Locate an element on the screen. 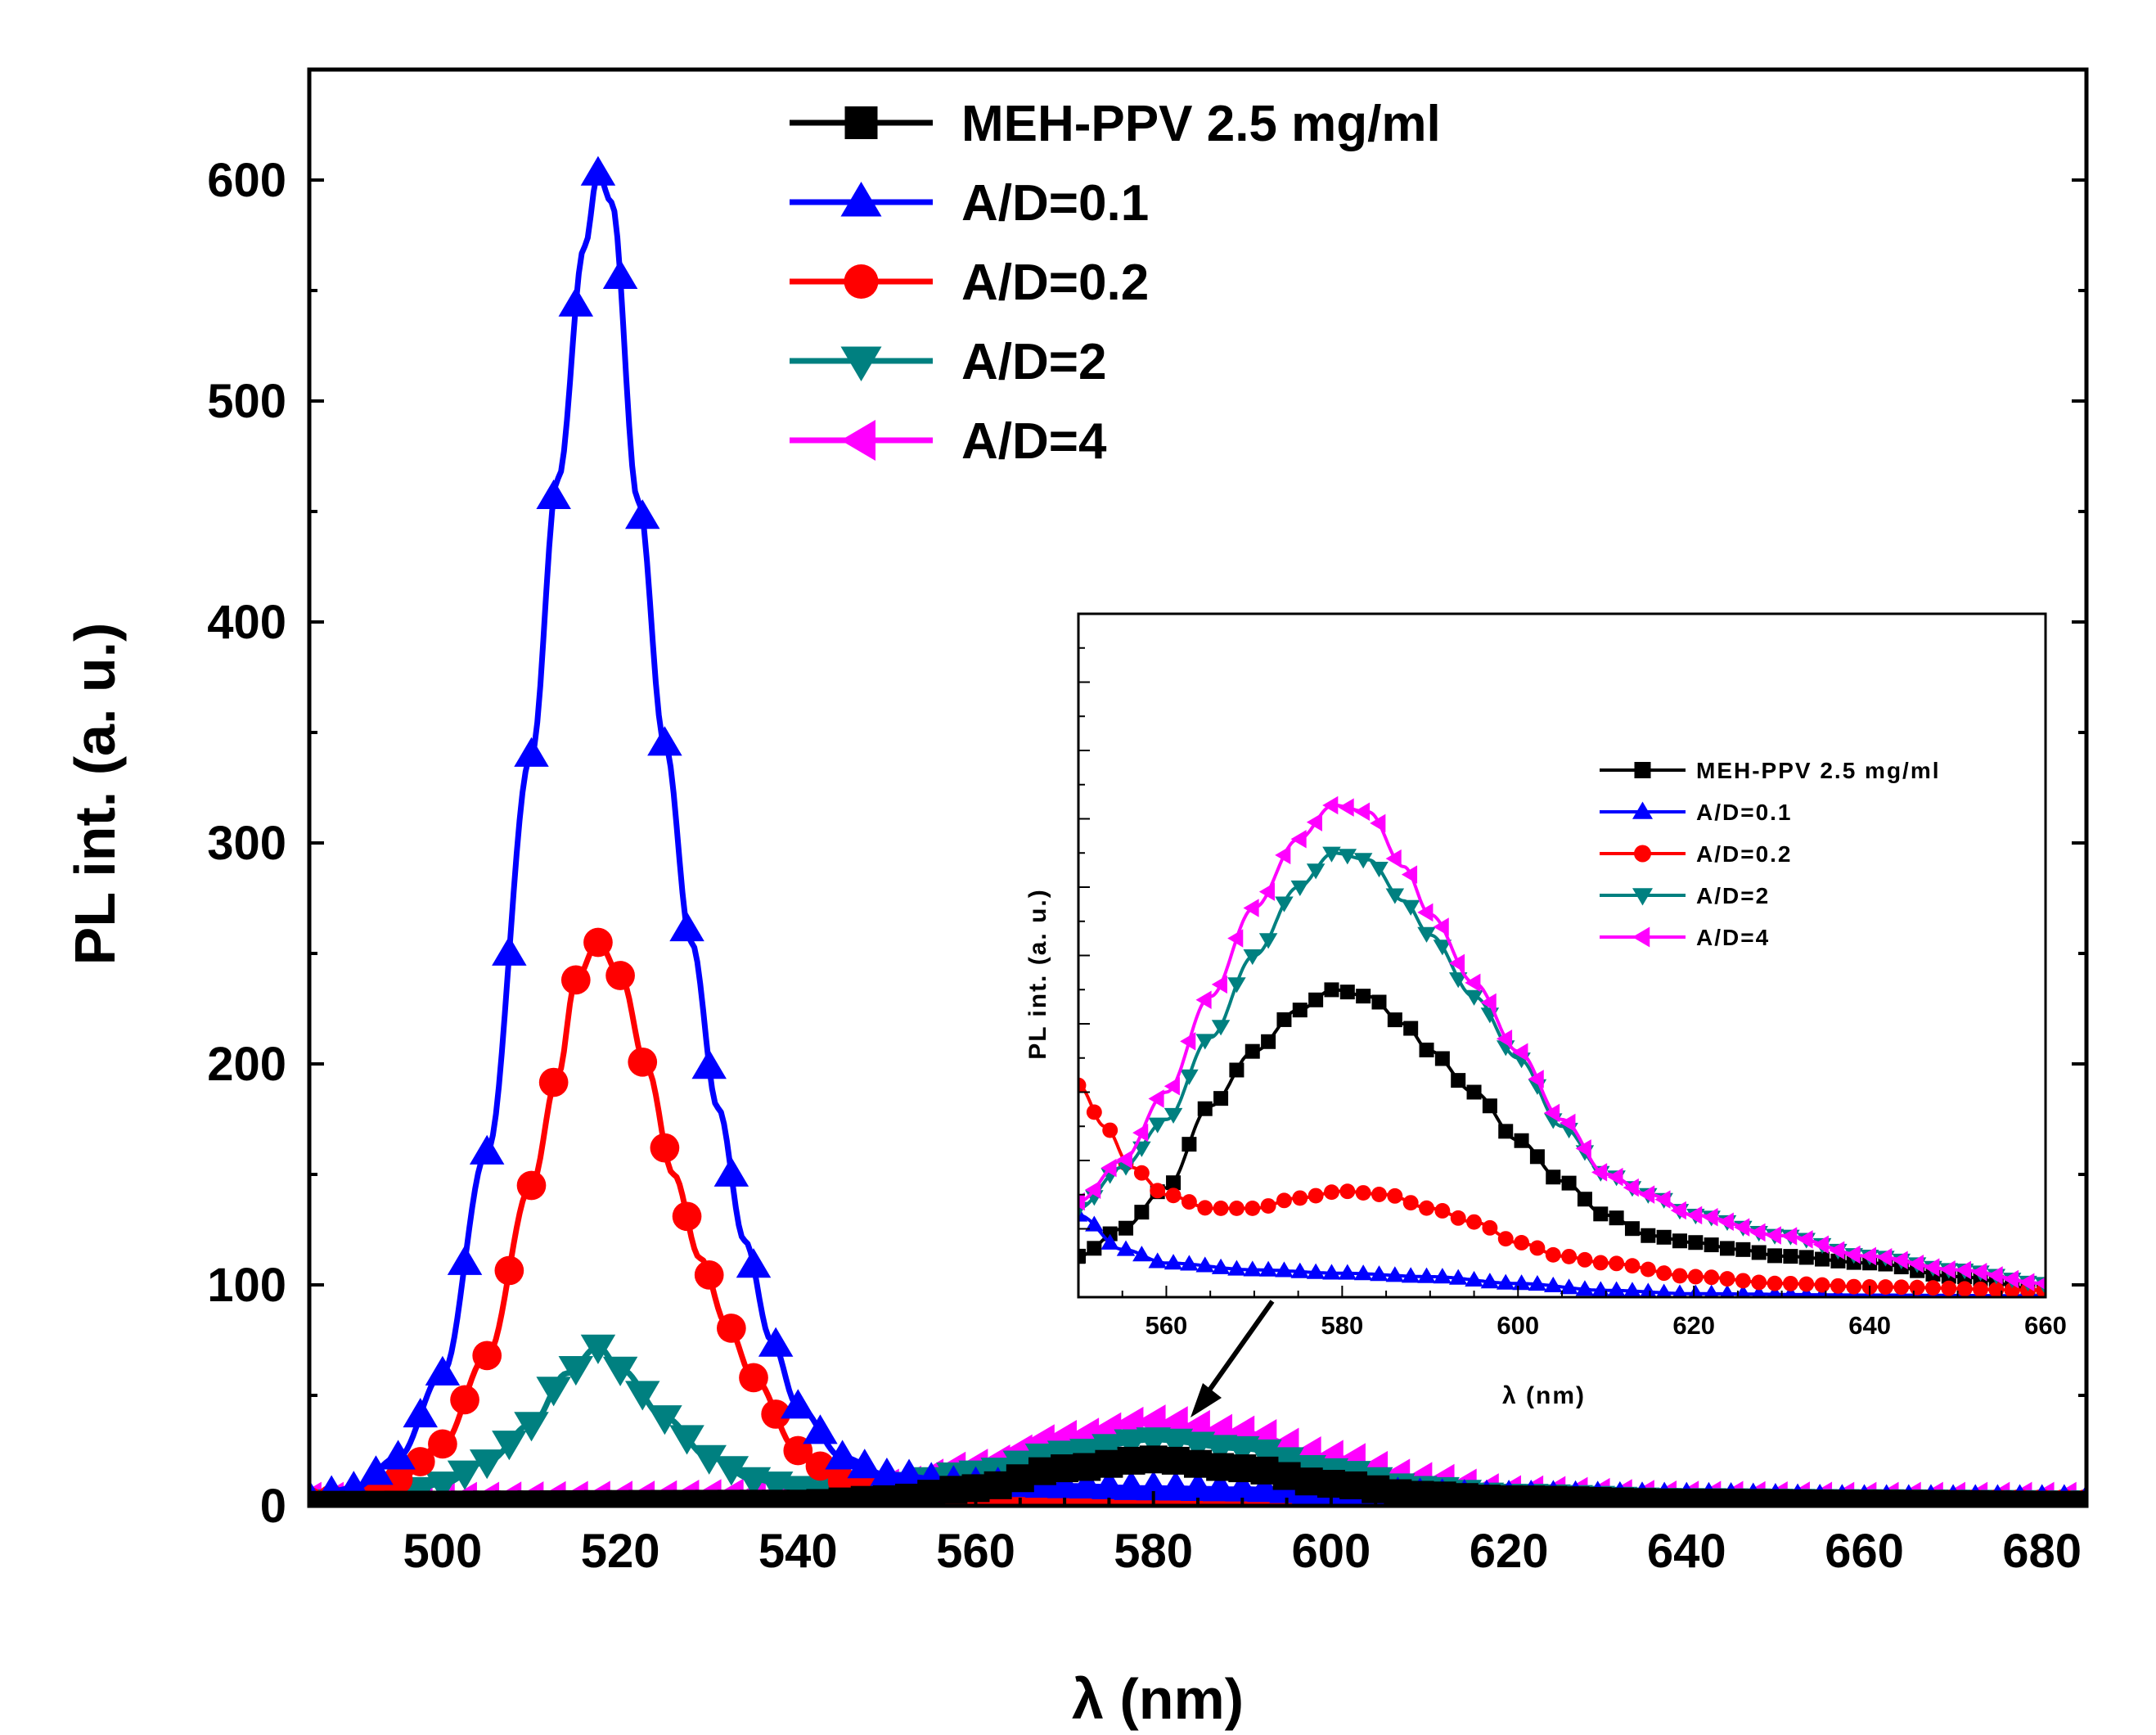  inset-x-tick-label: 580 is located at coordinates (1342, 1325).